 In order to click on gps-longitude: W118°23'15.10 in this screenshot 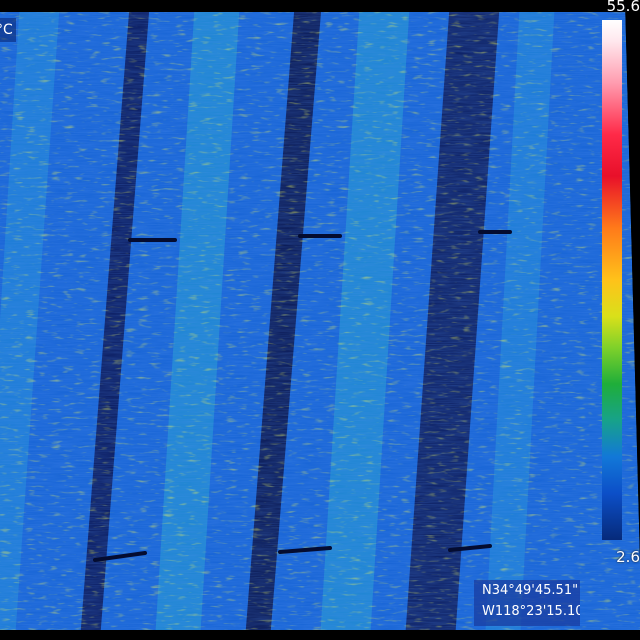, I will do `click(531, 611)`.